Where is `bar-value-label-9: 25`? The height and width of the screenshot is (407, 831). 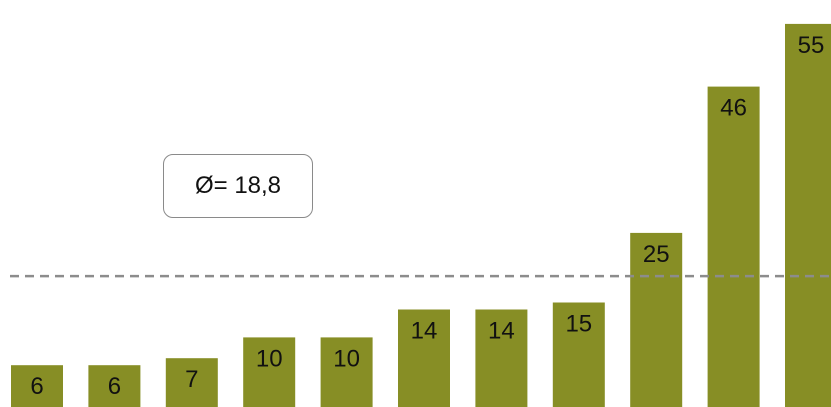
bar-value-label-9: 25 is located at coordinates (656, 254).